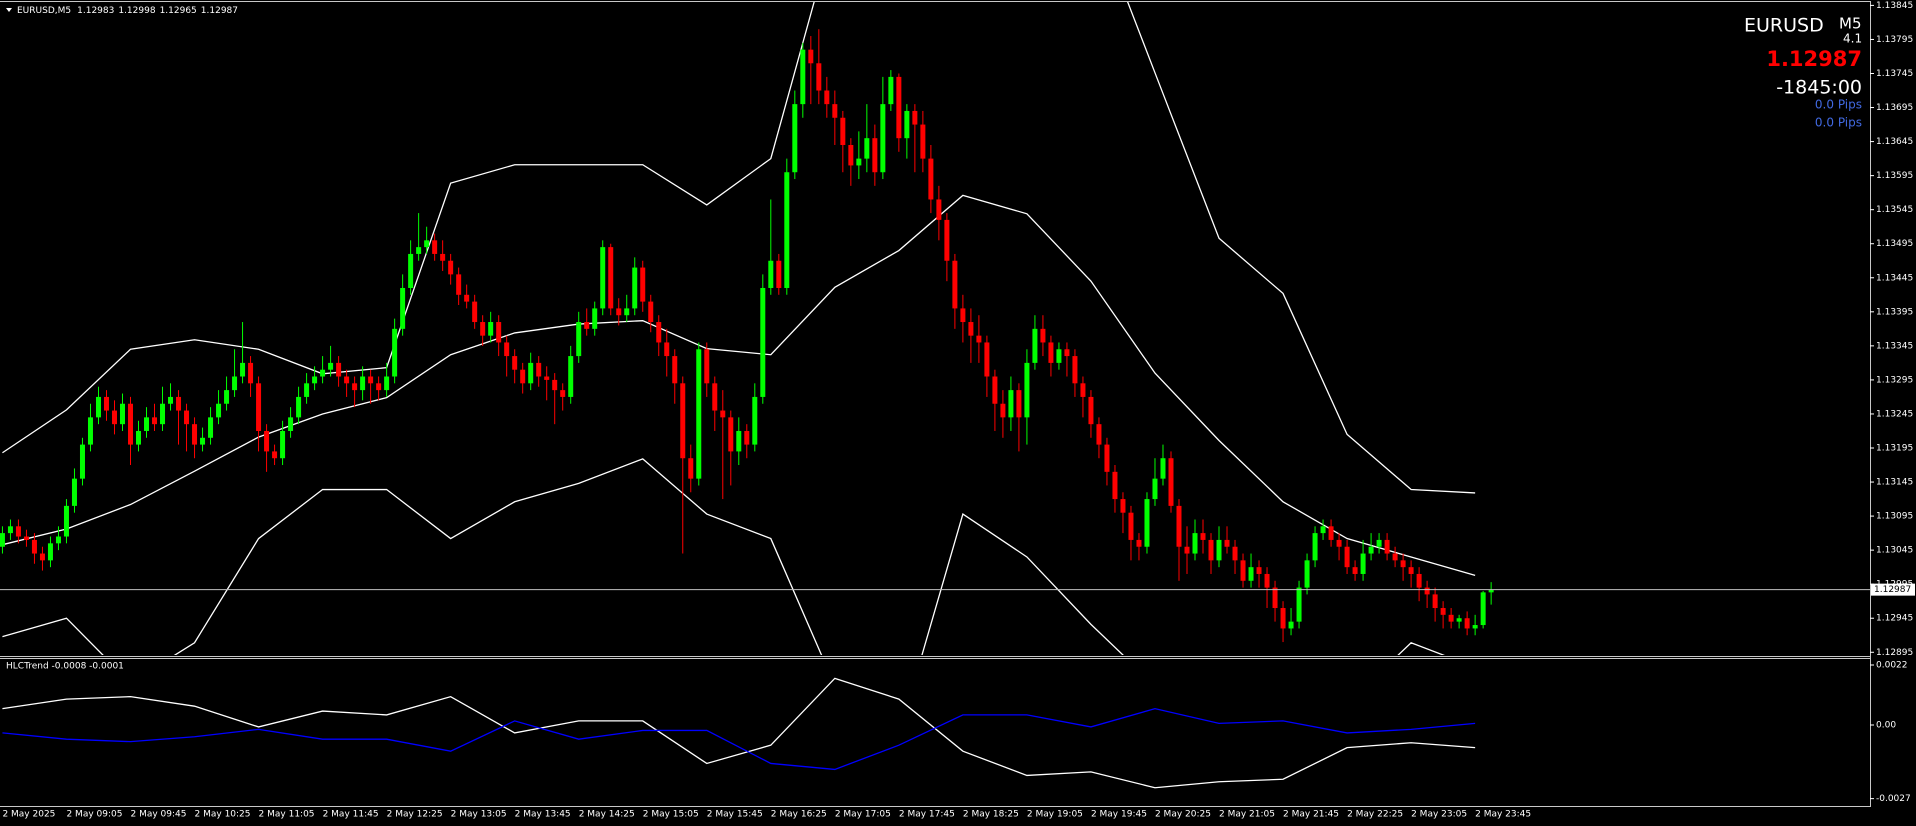 The width and height of the screenshot is (1916, 826). I want to click on y-tick-label: 1.13795, so click(1894, 40).